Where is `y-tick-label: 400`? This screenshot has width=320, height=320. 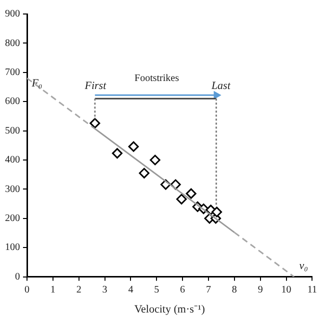
y-tick-label: 400 is located at coordinates (12, 160).